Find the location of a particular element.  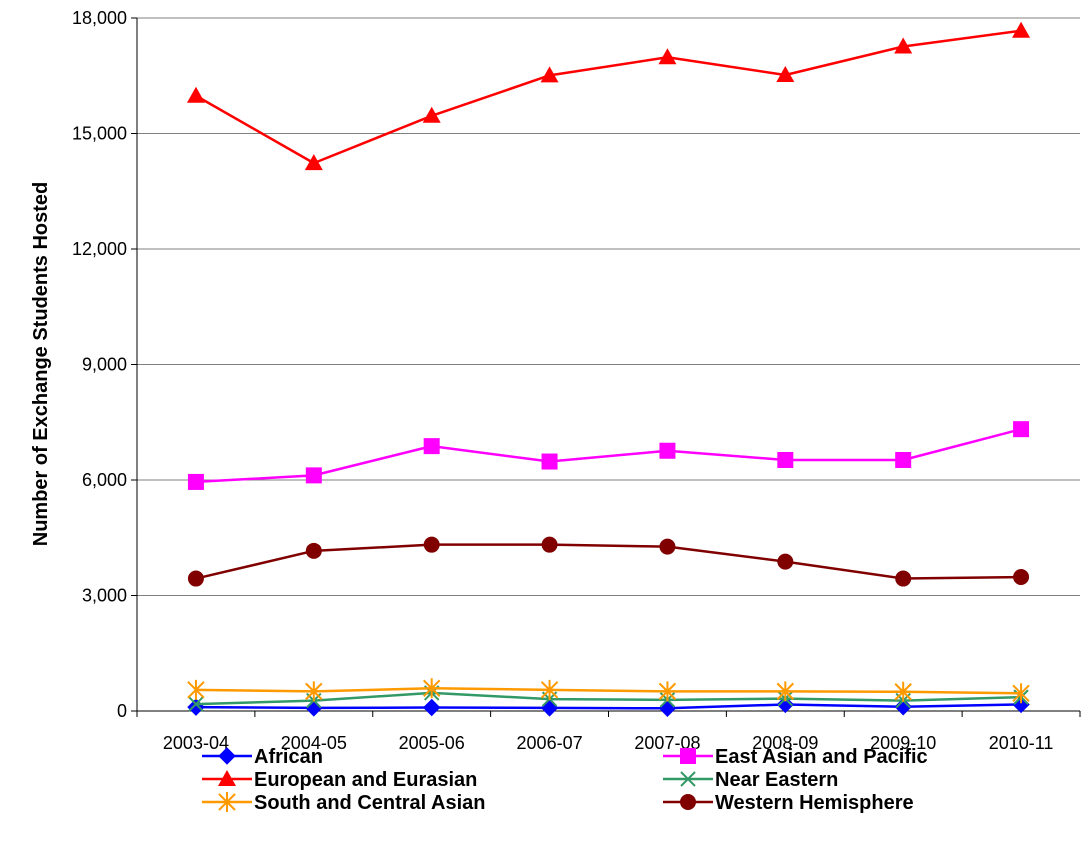

y-tick-label: 9,000 is located at coordinates (104, 365).